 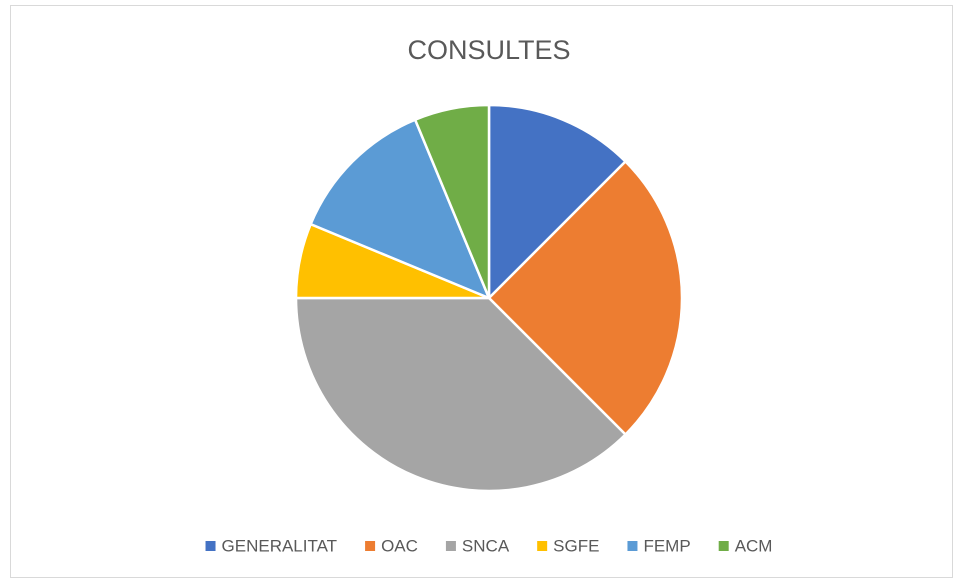 What do you see at coordinates (280, 545) in the screenshot?
I see `legend-label: GENERALITAT` at bounding box center [280, 545].